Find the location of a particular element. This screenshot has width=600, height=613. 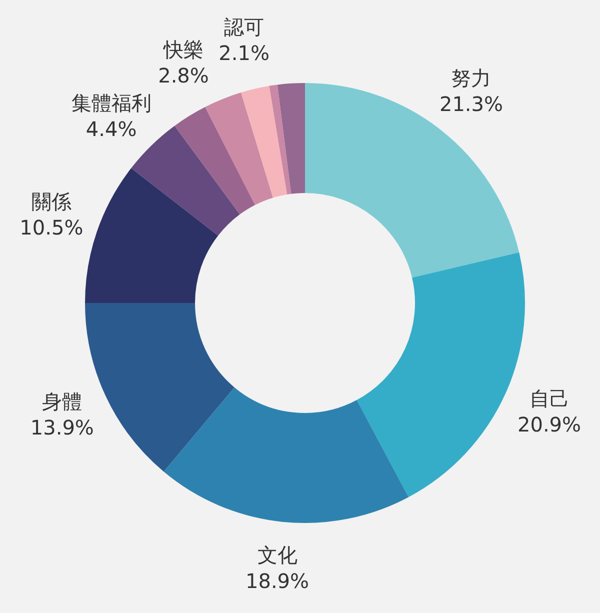

data-label: 4.4% is located at coordinates (111, 128).